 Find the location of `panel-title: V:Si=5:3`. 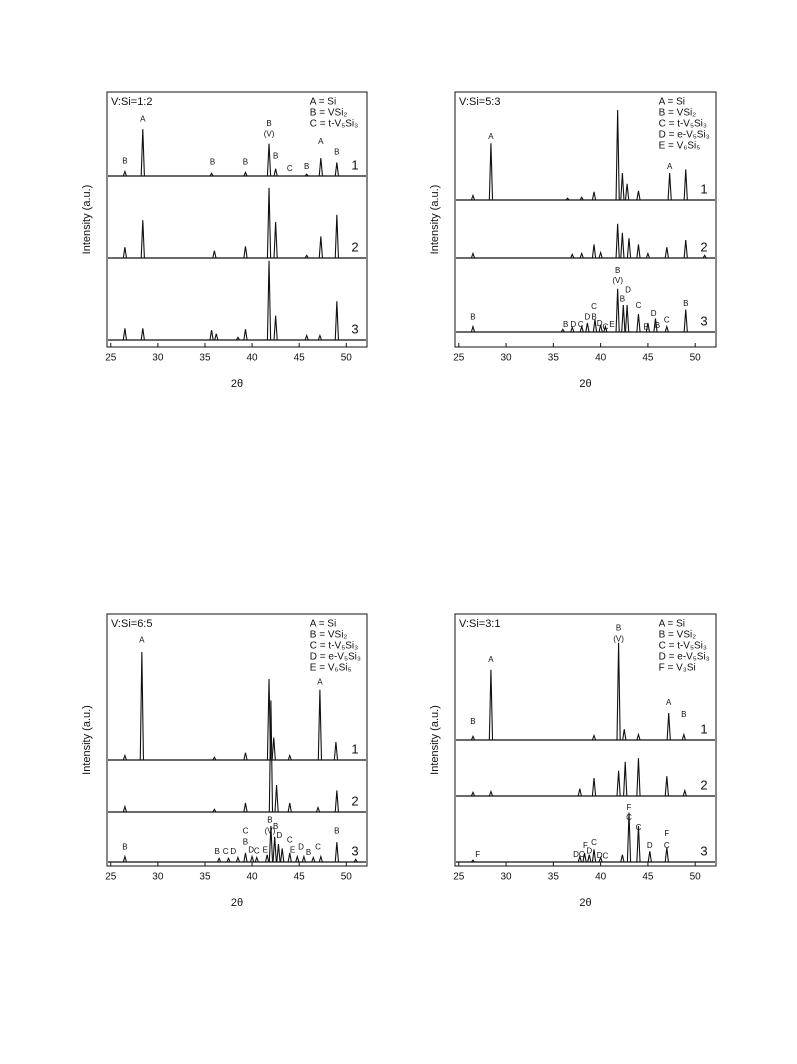

panel-title: V:Si=5:3 is located at coordinates (479, 102).